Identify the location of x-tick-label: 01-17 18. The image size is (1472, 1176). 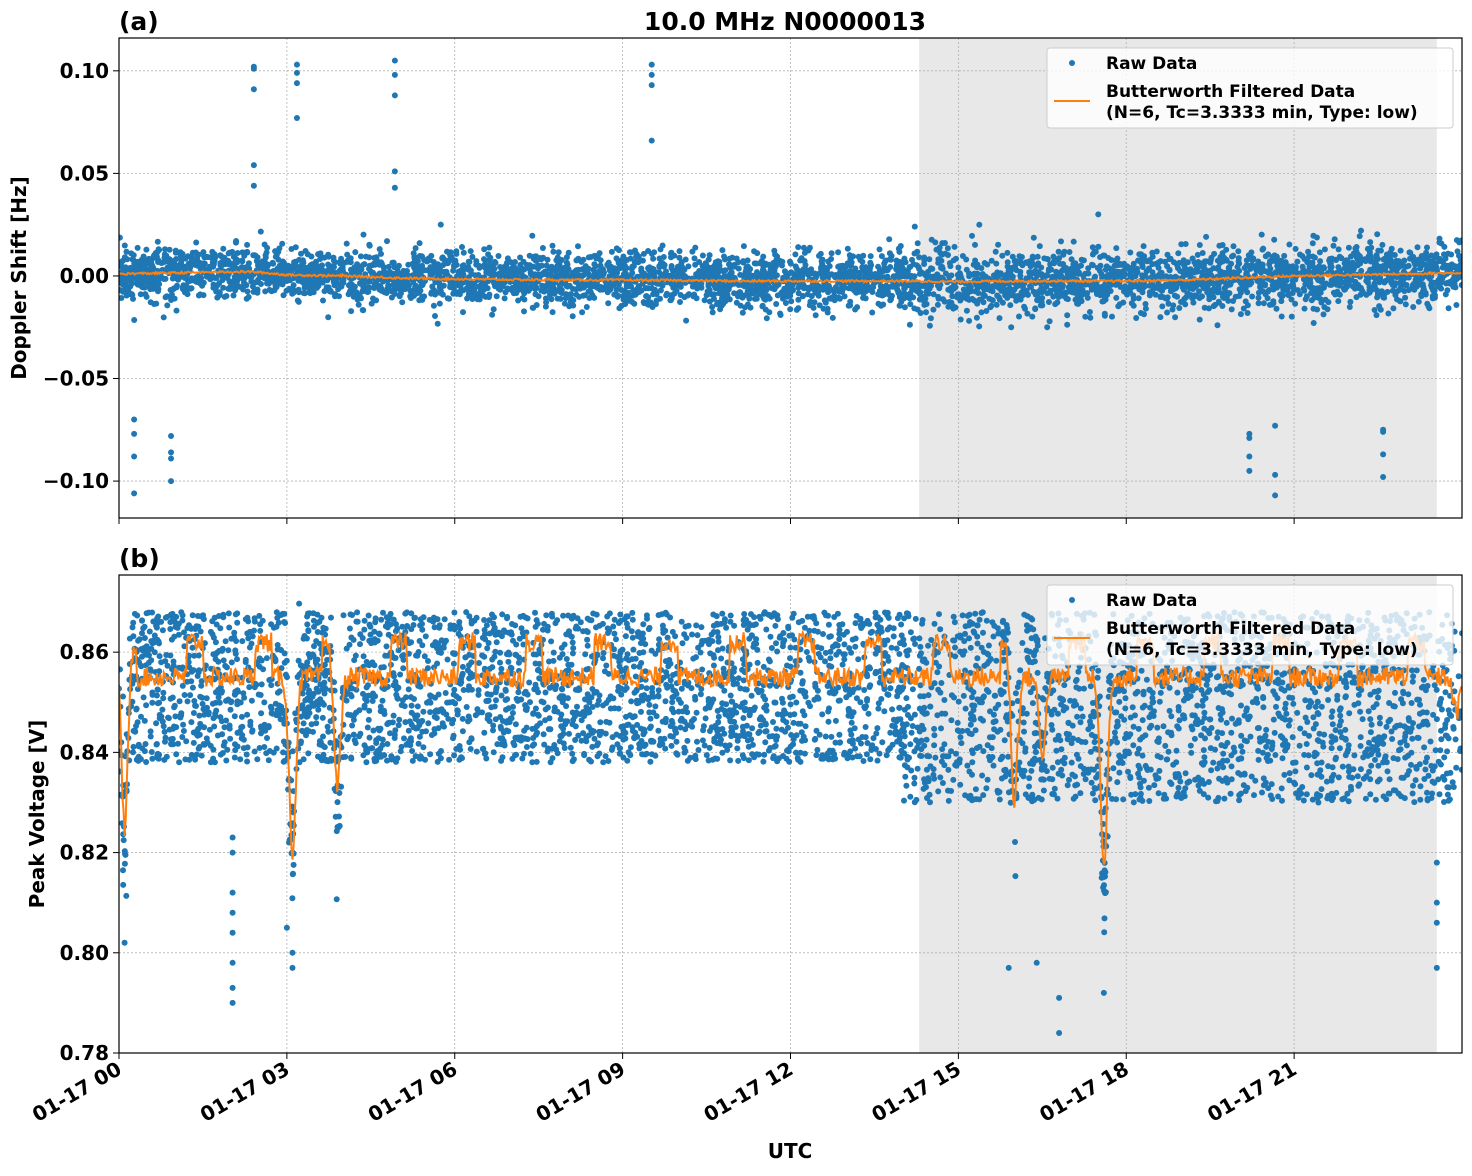
(1084, 1092).